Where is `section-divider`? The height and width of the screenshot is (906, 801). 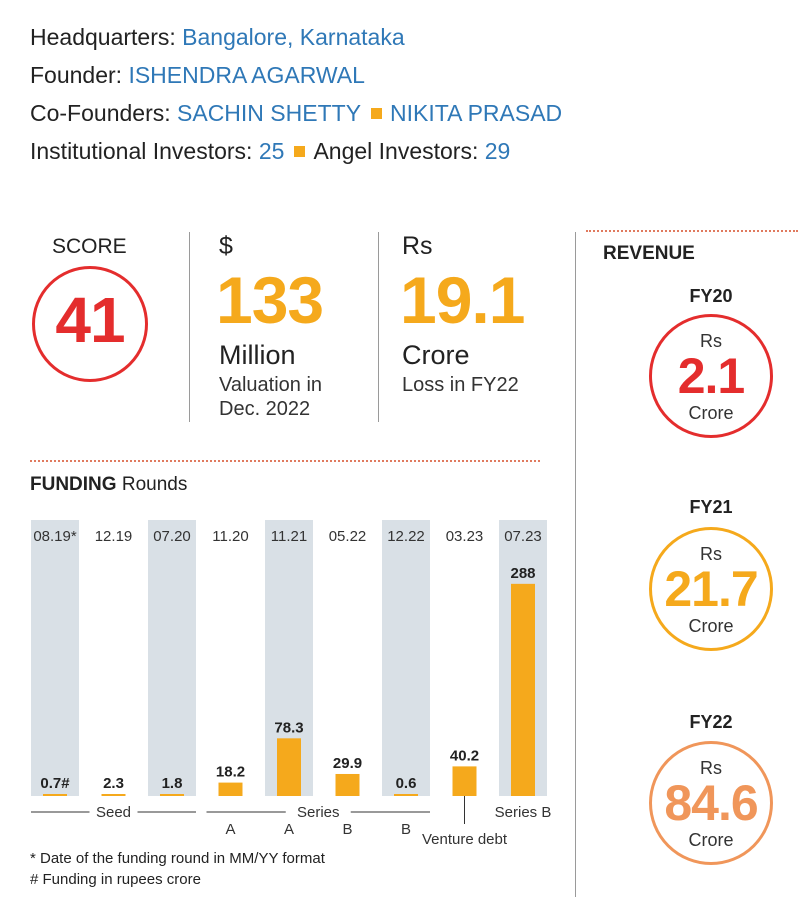 section-divider is located at coordinates (285, 461).